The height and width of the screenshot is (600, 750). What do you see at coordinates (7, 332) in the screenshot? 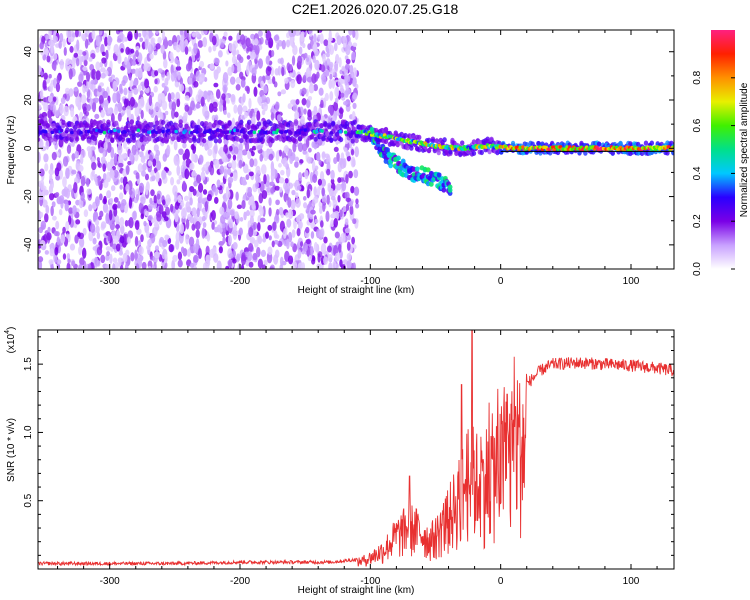
I see `snr-multiplier-exponent: 4` at bounding box center [7, 332].